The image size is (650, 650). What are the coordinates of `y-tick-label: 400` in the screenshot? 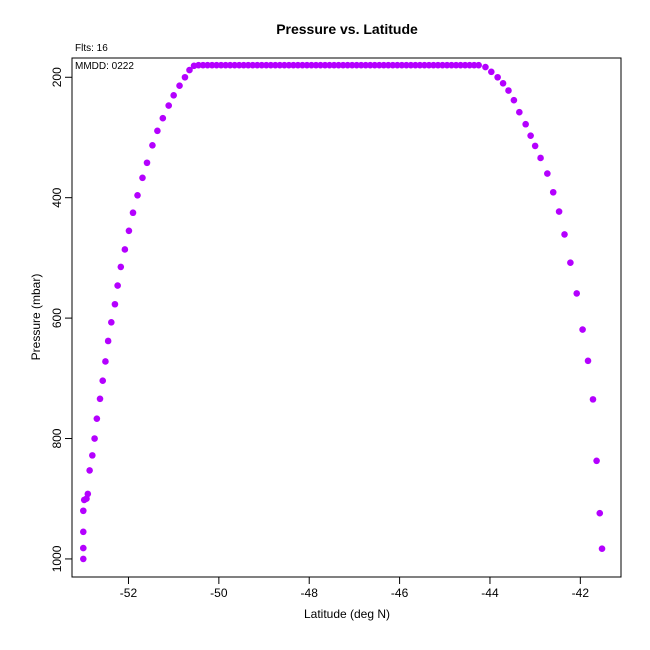 It's located at (57, 197).